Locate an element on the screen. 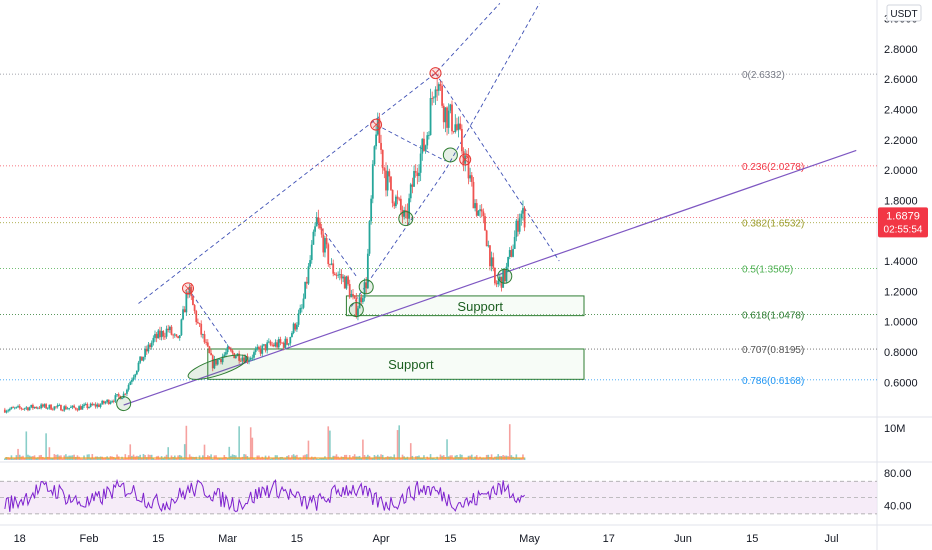  currency-badge: USDT is located at coordinates (904, 13).